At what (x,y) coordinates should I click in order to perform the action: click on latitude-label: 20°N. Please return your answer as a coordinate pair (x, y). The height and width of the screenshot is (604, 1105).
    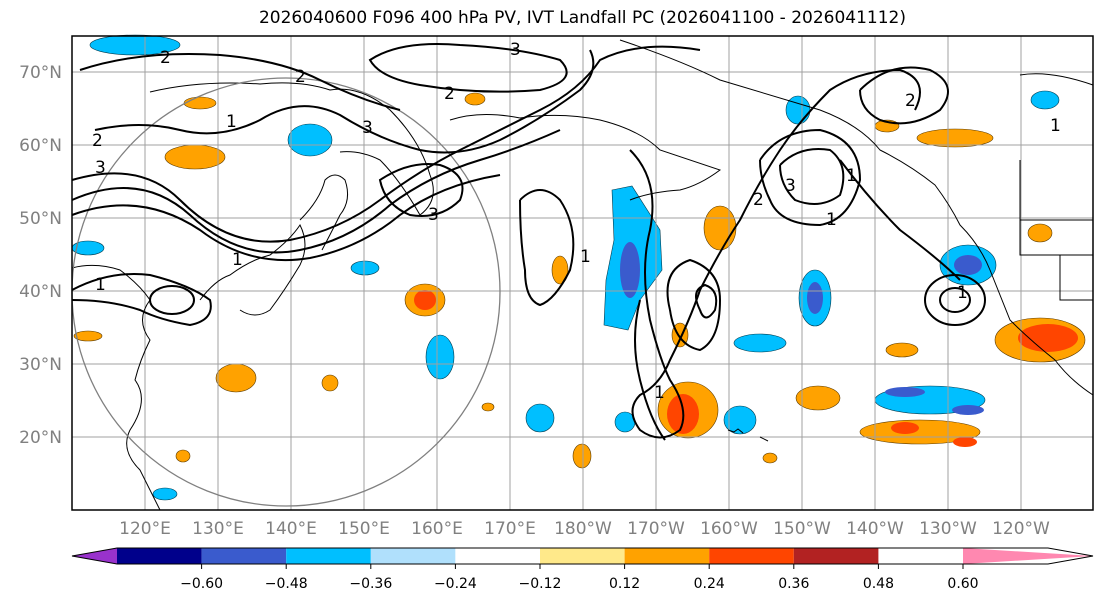
    Looking at the image, I should click on (40, 438).